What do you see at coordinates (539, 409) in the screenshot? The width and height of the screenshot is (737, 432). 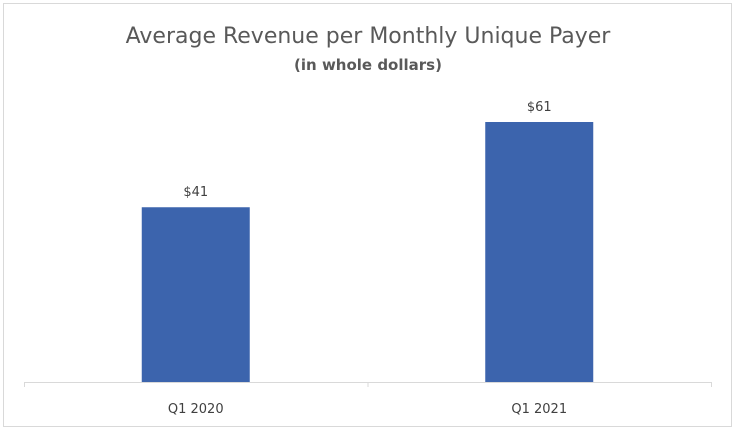 I see `x-tick-label: Q1 2021` at bounding box center [539, 409].